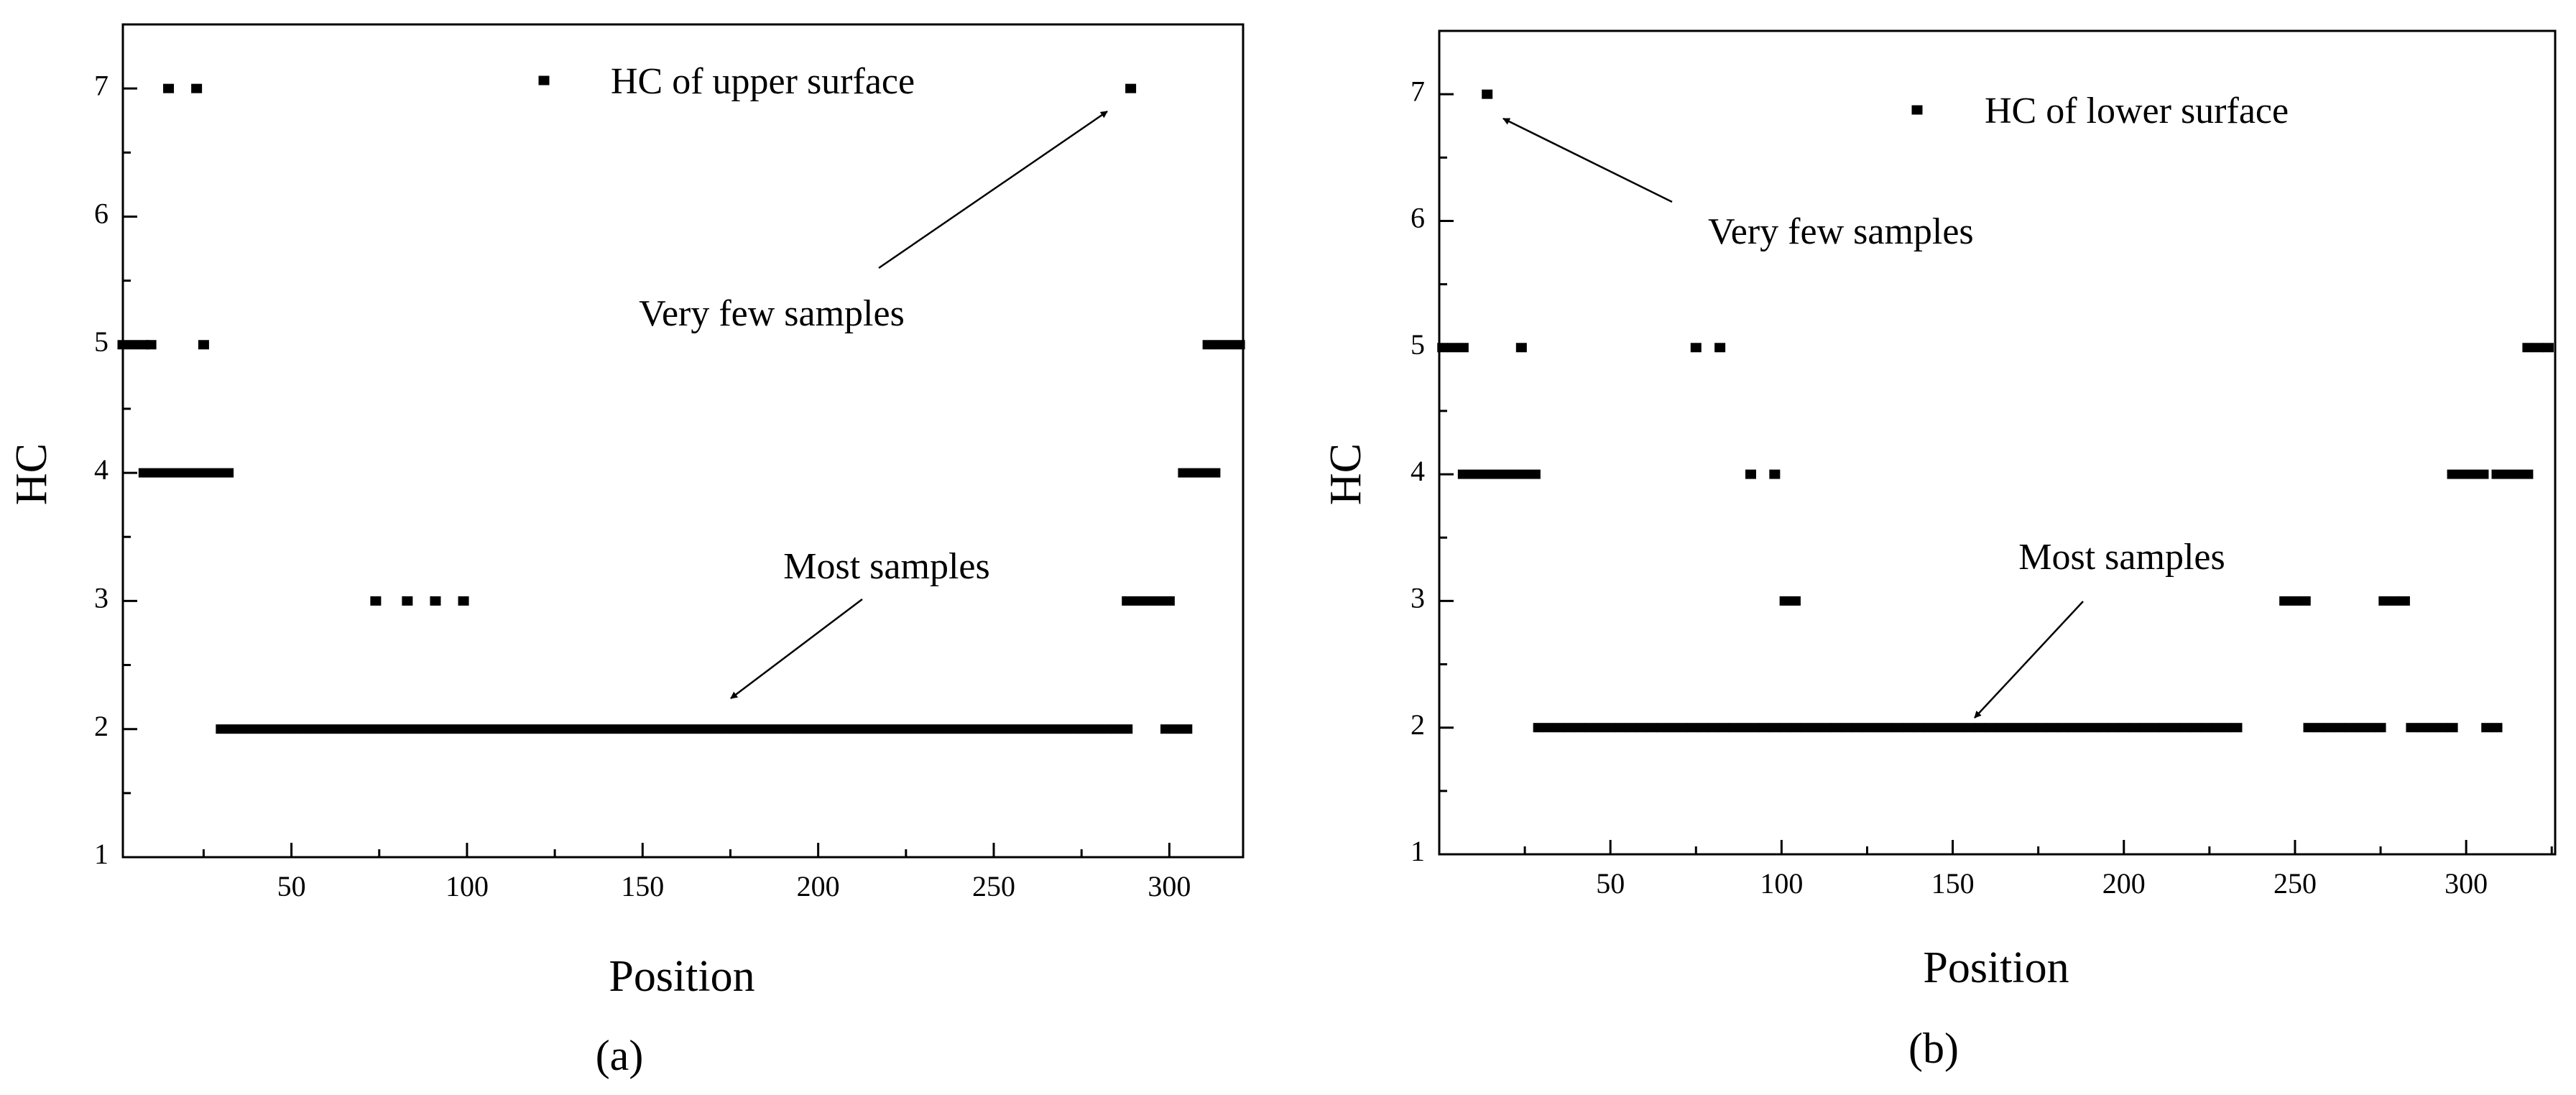  What do you see at coordinates (643, 886) in the screenshot?
I see `x-tick-label: 150` at bounding box center [643, 886].